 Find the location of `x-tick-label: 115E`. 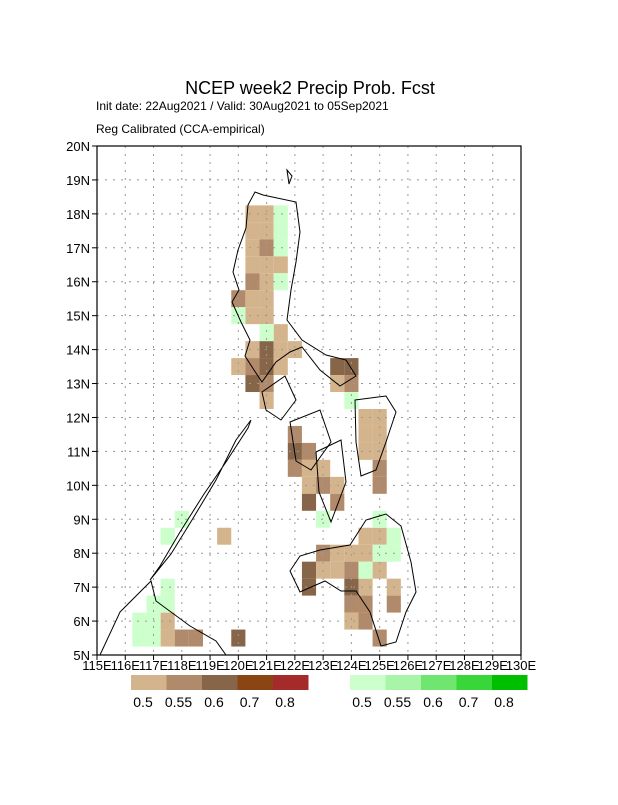

x-tick-label: 115E is located at coordinates (97, 665).